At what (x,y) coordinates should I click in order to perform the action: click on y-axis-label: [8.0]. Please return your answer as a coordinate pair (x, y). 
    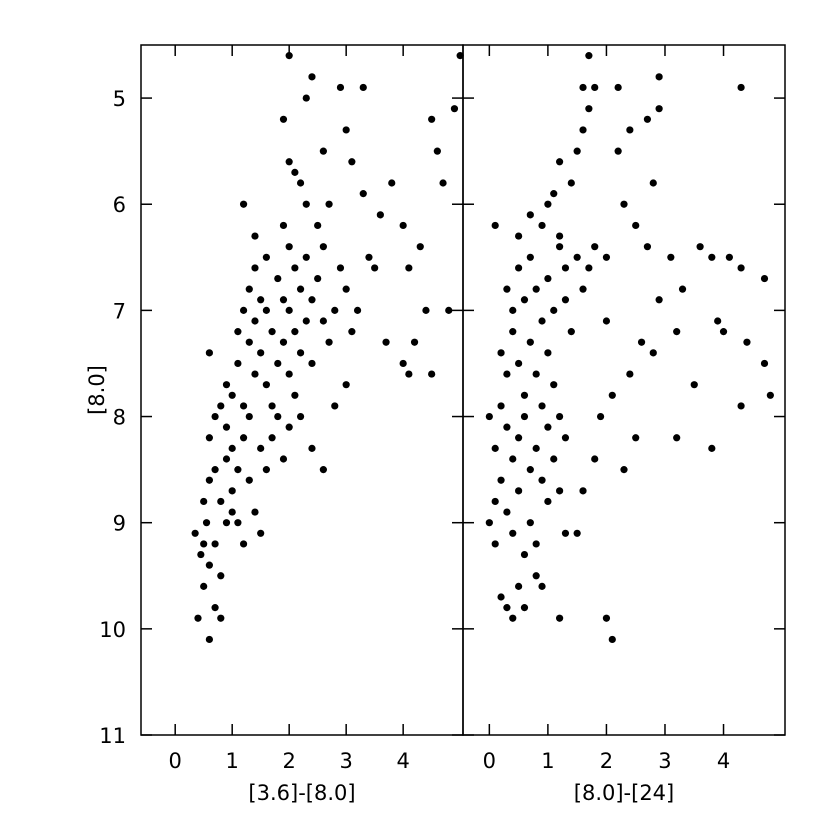
    Looking at the image, I should click on (97, 390).